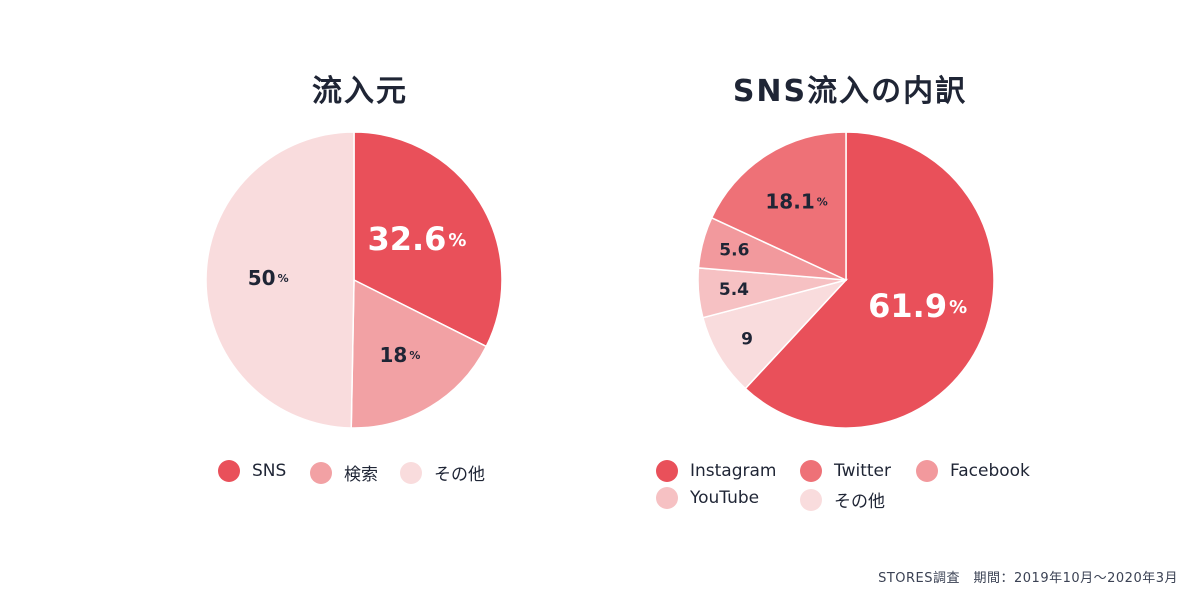  What do you see at coordinates (416, 239) in the screenshot?
I see `slice-value-label: 32.6%` at bounding box center [416, 239].